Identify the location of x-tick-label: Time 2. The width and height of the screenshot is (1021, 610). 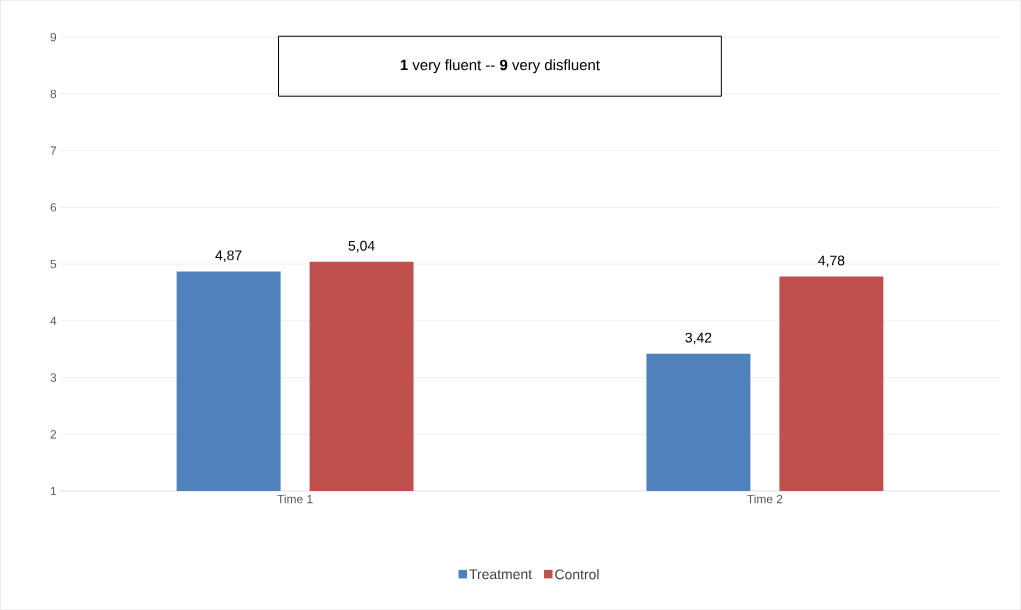
(765, 499).